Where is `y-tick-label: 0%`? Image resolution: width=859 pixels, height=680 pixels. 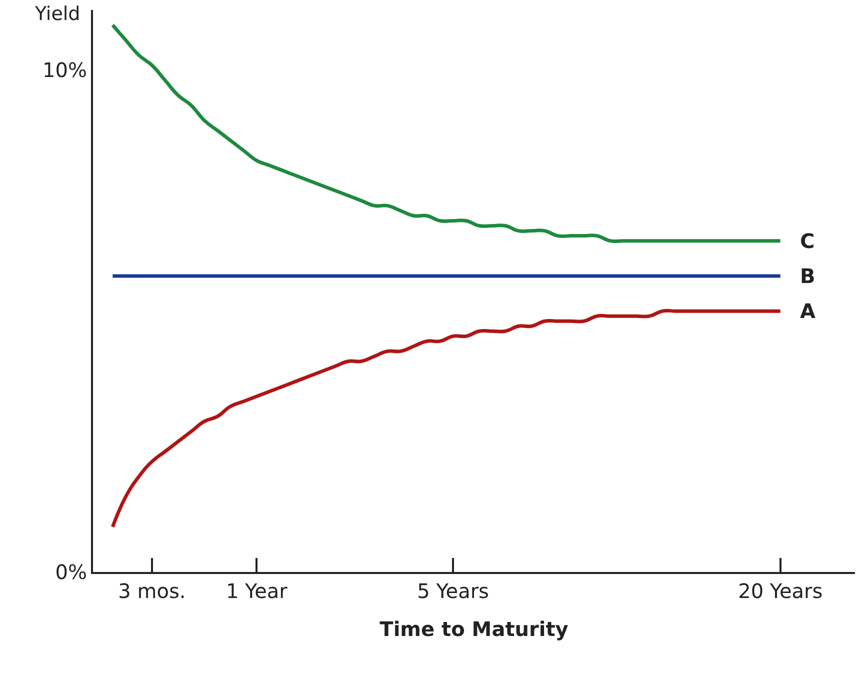
y-tick-label: 0% is located at coordinates (71, 572).